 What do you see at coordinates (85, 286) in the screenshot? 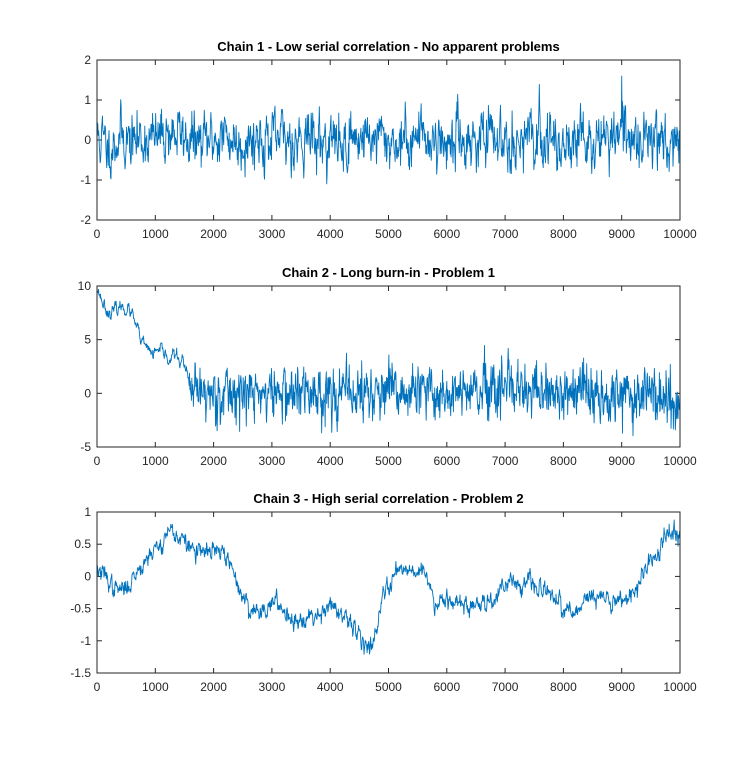
I see `y-tick-label: 10` at bounding box center [85, 286].